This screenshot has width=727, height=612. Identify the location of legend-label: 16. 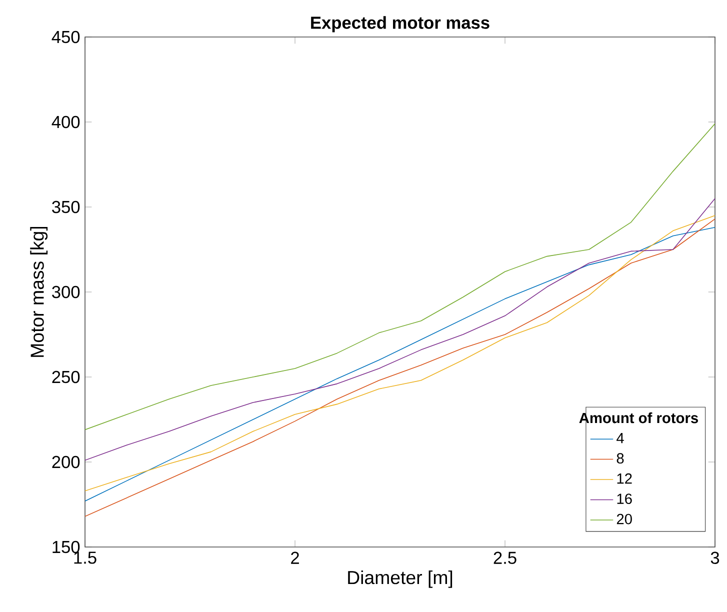
(624, 499).